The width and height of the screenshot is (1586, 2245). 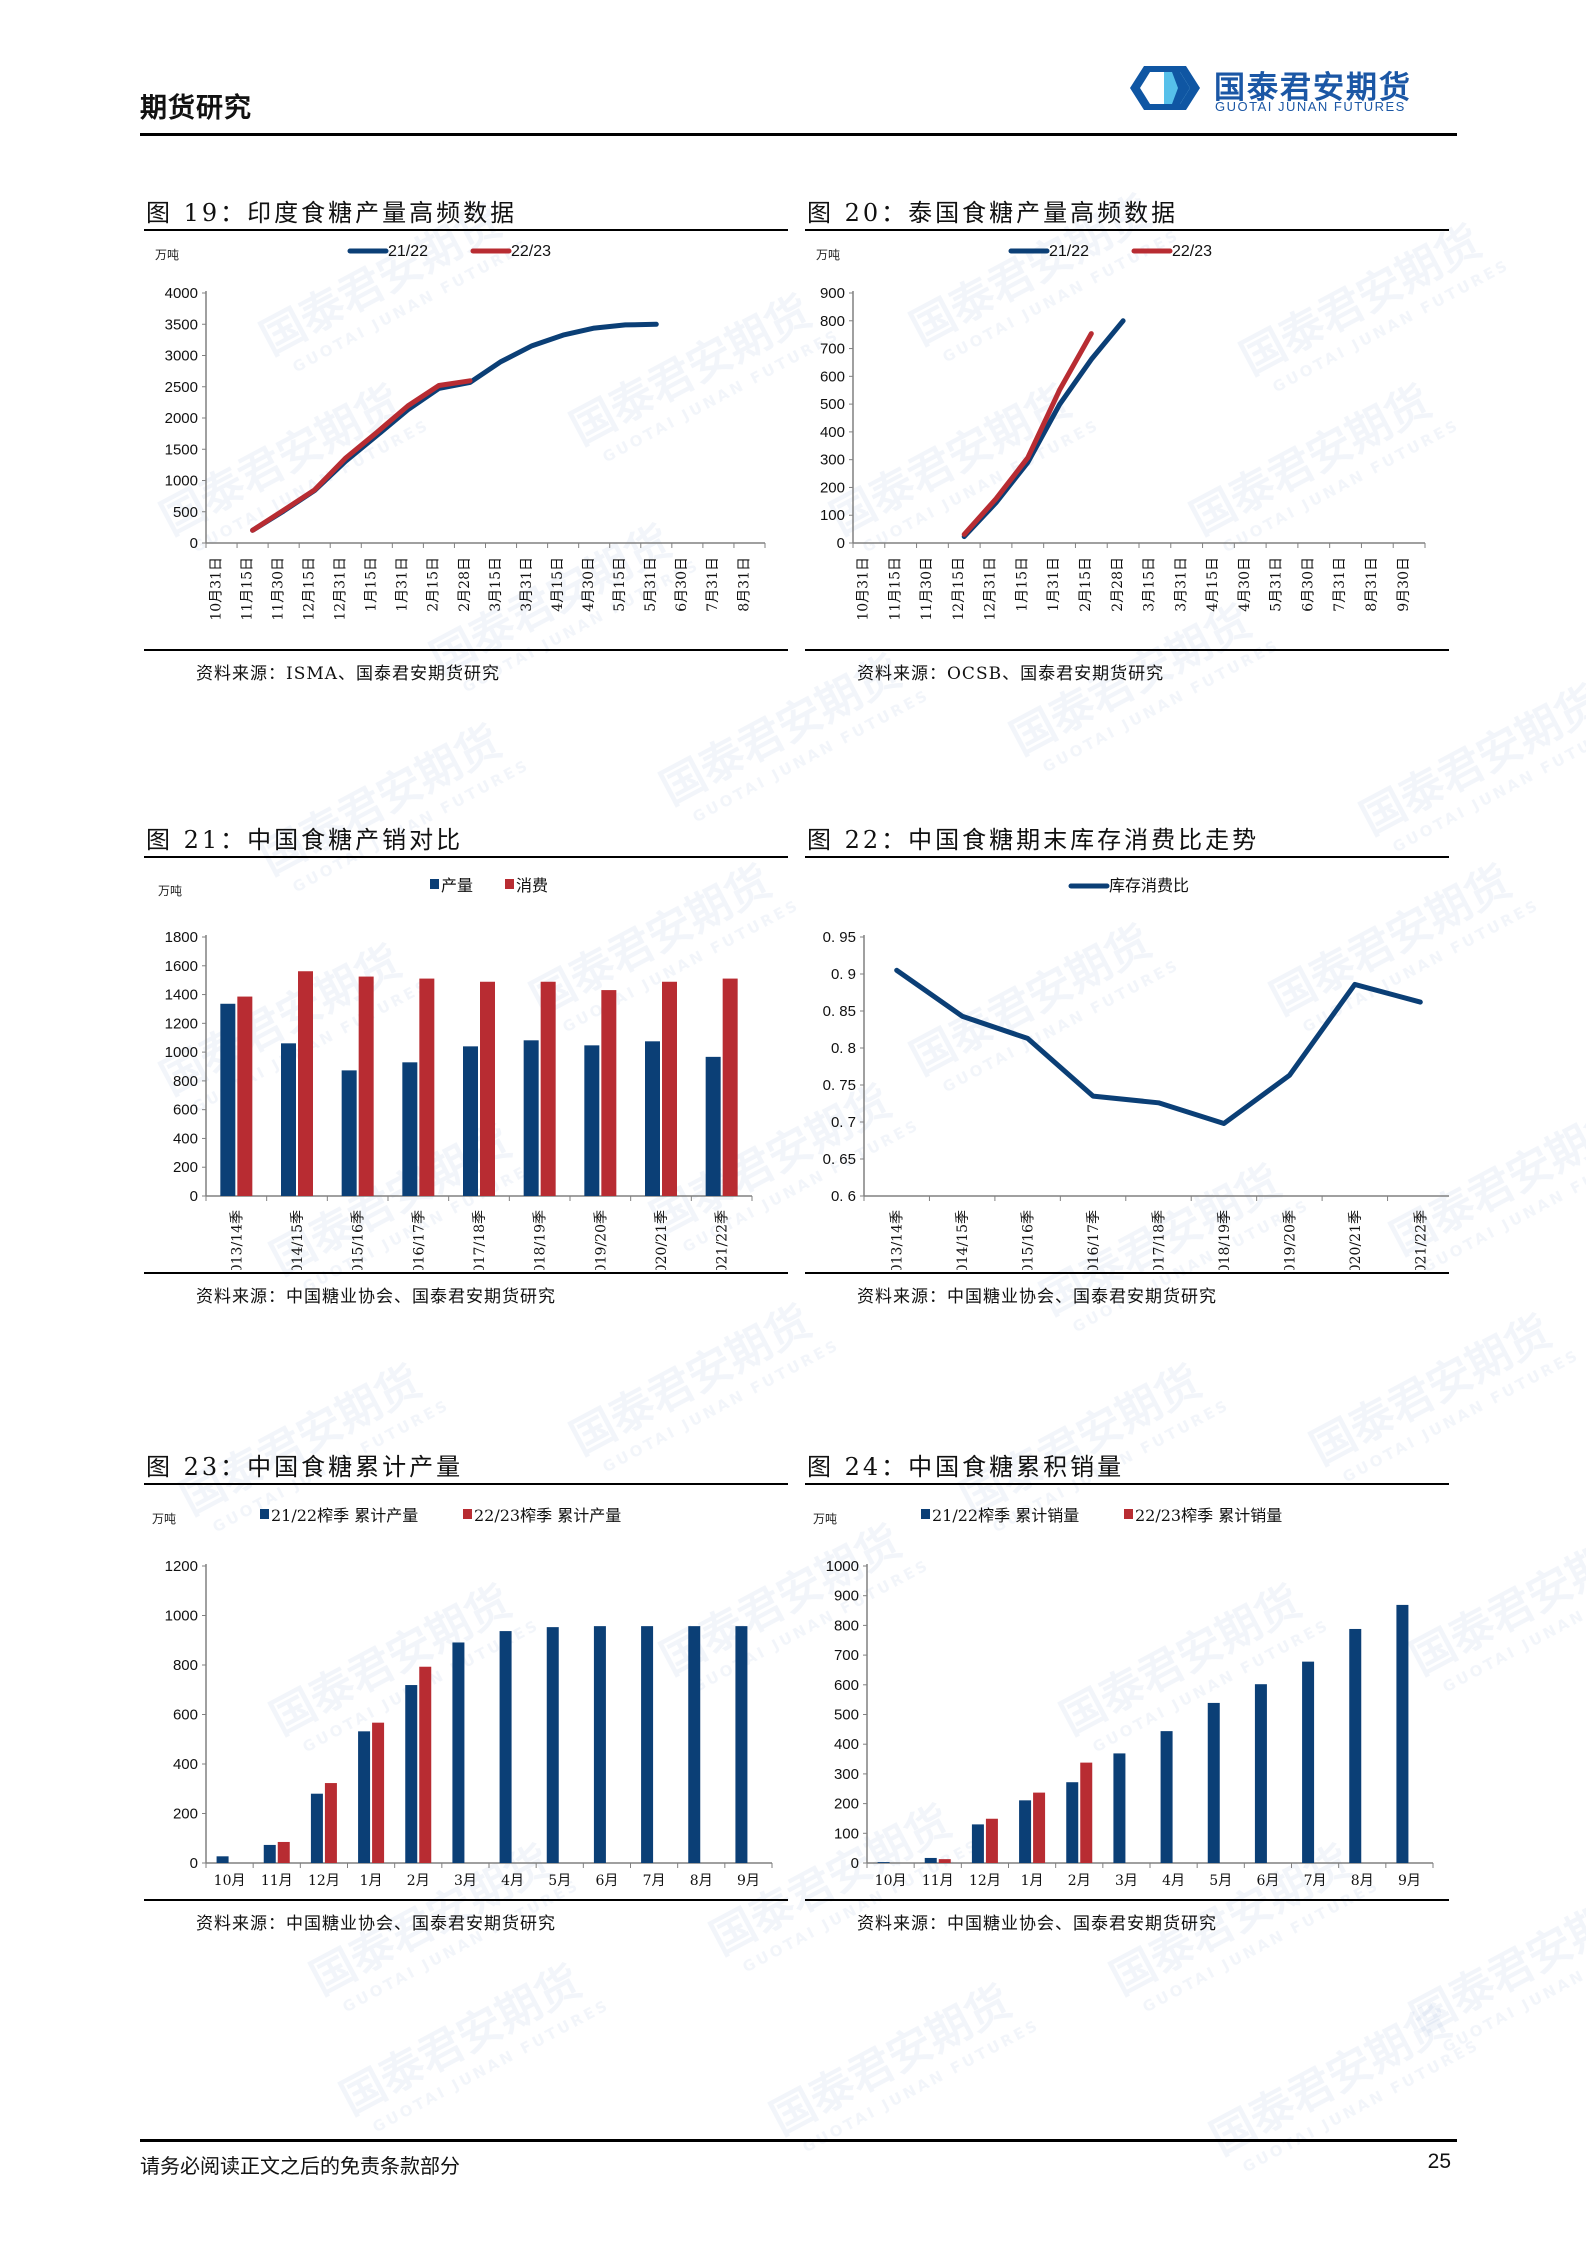 What do you see at coordinates (181, 324) in the screenshot?
I see `y-tick-label: 3500` at bounding box center [181, 324].